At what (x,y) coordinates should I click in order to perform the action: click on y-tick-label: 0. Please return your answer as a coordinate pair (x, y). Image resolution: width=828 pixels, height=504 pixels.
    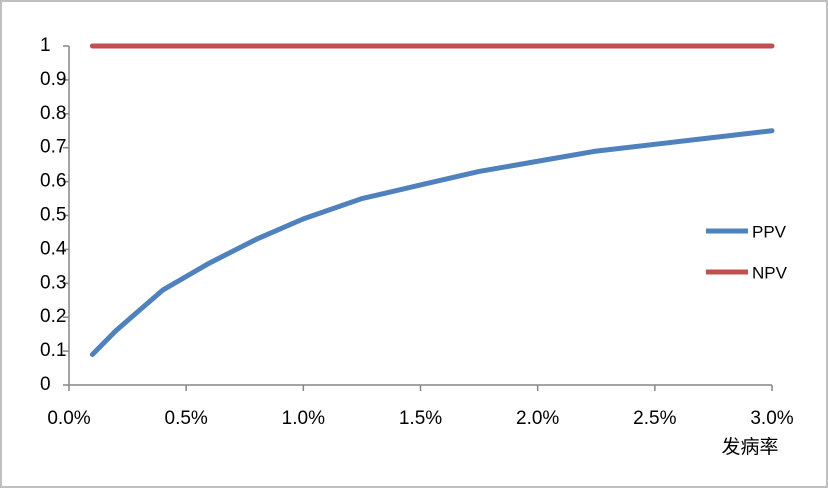
    Looking at the image, I should click on (45, 384).